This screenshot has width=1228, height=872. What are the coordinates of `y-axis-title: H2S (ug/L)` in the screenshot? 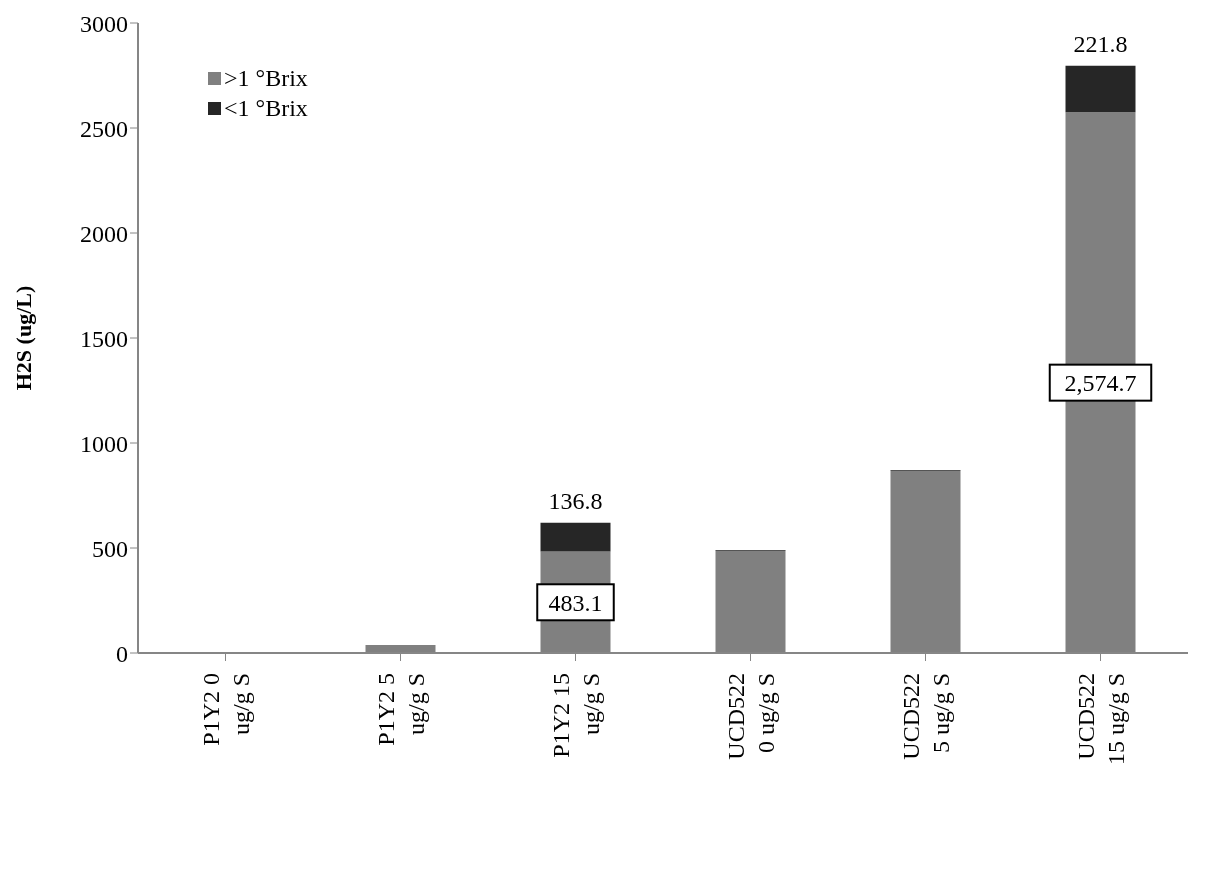 It's located at (23, 338).